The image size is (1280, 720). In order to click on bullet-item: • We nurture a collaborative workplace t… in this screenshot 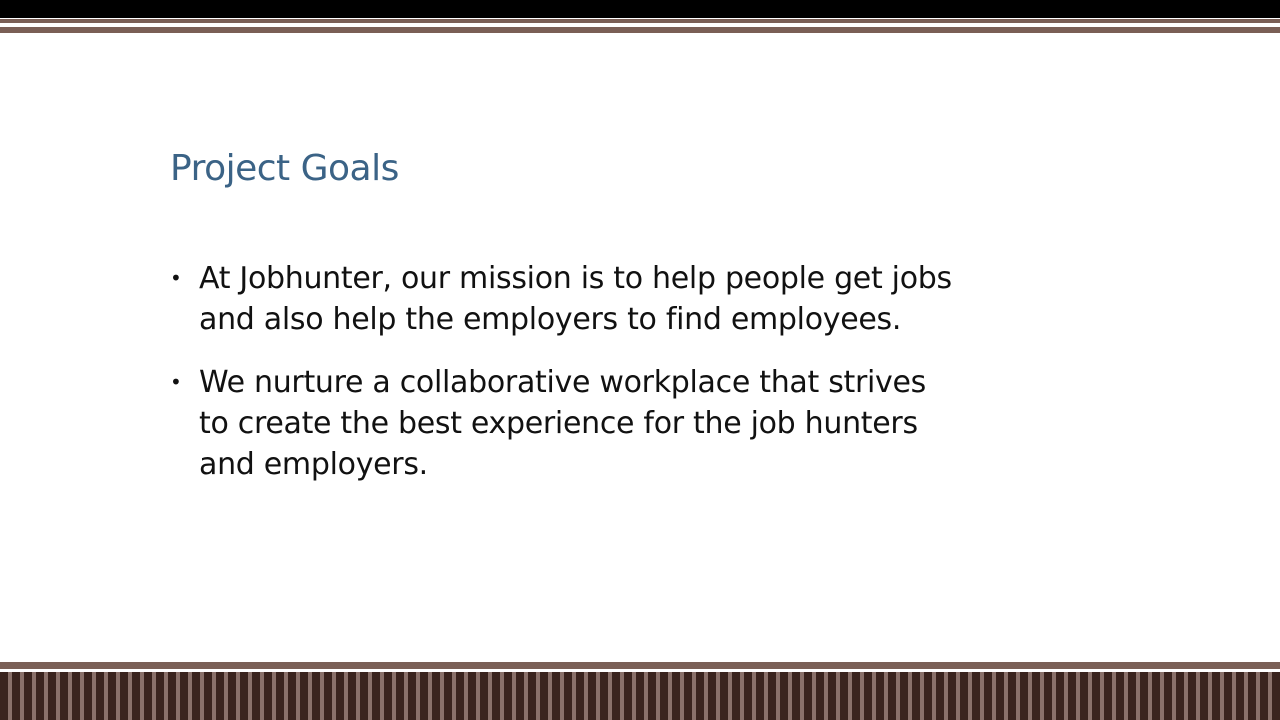, I will do `click(580, 423)`.